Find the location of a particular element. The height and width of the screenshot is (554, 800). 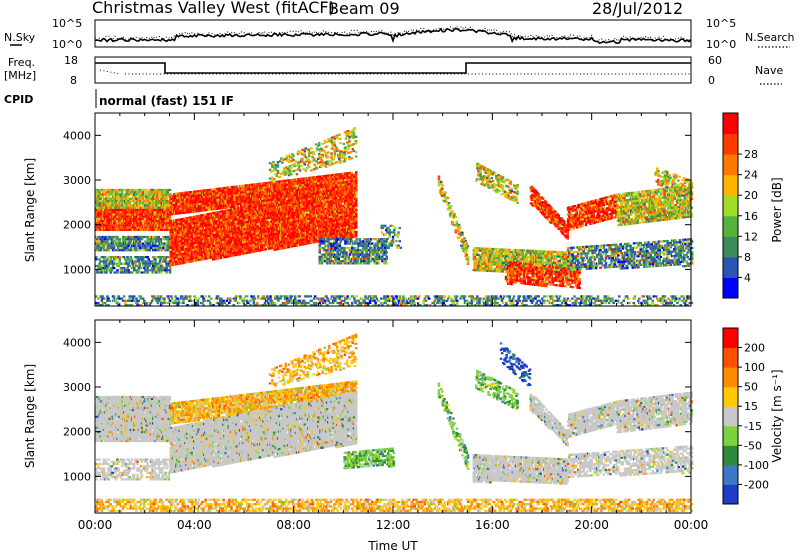

noise-right-tick-top: 10^5 is located at coordinates (721, 23).